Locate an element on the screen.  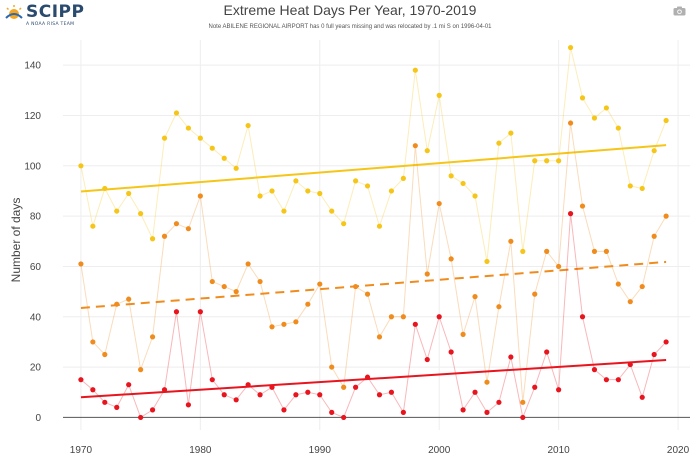
y-tick-label: 60 is located at coordinates (36, 267).